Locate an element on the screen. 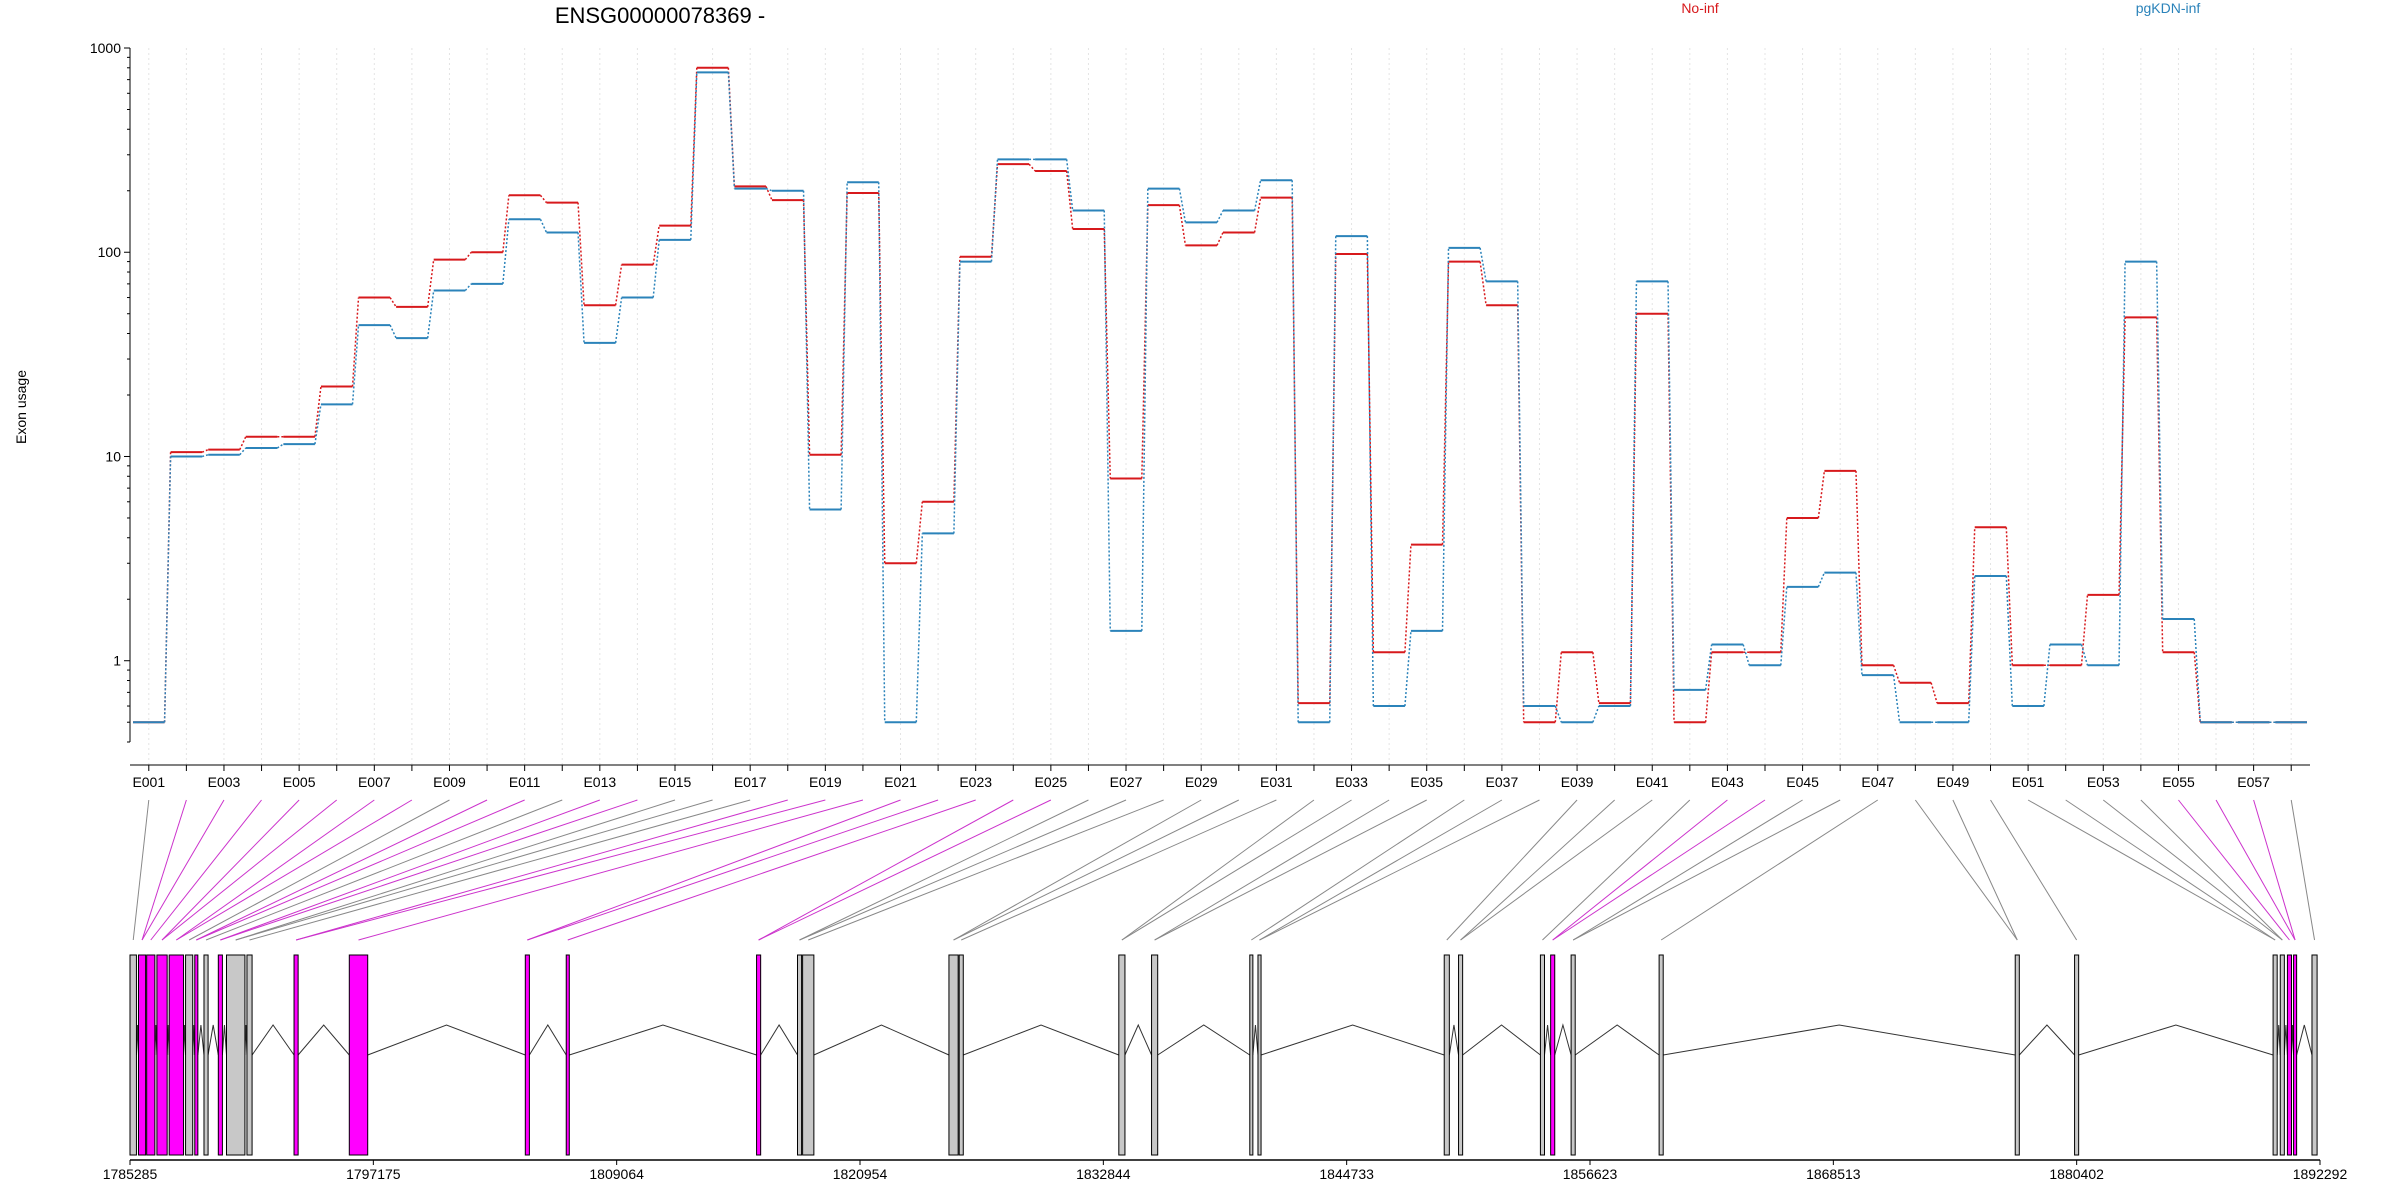 This screenshot has width=2400, height=1200. x-tick-label: E057 is located at coordinates (2253, 782).